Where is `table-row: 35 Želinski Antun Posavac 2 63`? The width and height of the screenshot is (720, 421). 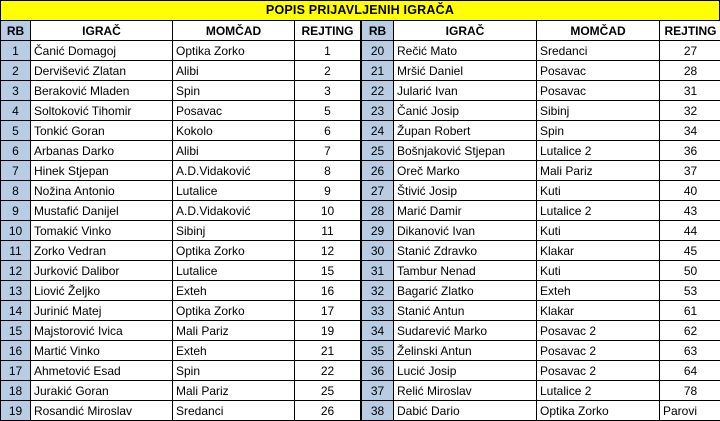 table-row: 35 Želinski Antun Posavac 2 63 is located at coordinates (540, 350).